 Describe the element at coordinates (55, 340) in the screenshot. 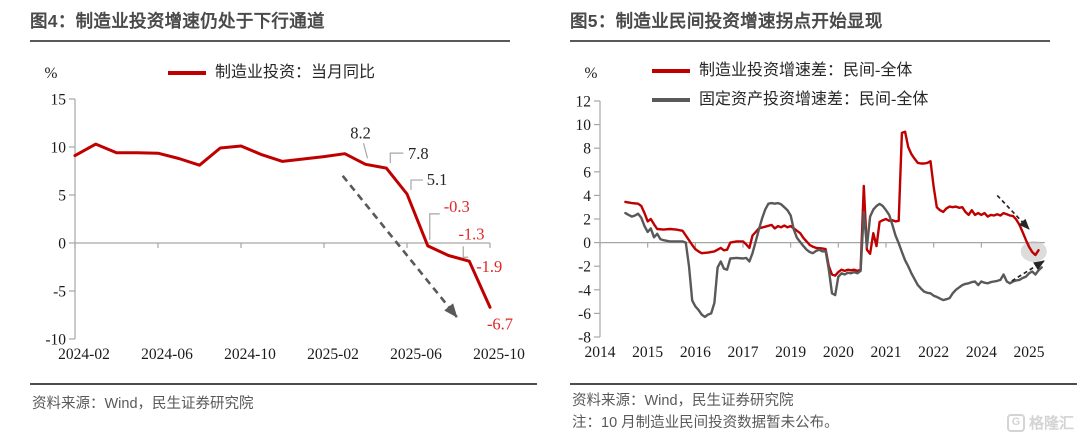

I see `svg-text: -10` at that location.